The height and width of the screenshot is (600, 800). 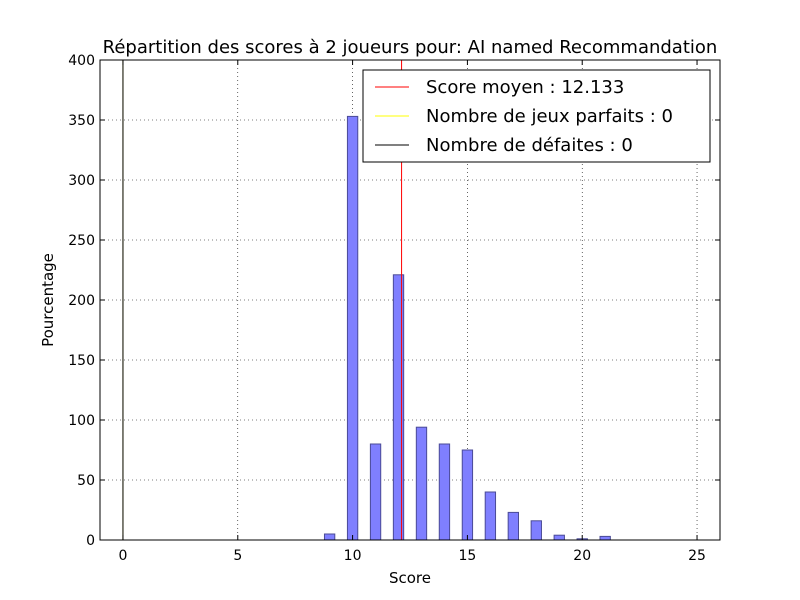 What do you see at coordinates (81, 181) in the screenshot?
I see `y-tick-label: 300` at bounding box center [81, 181].